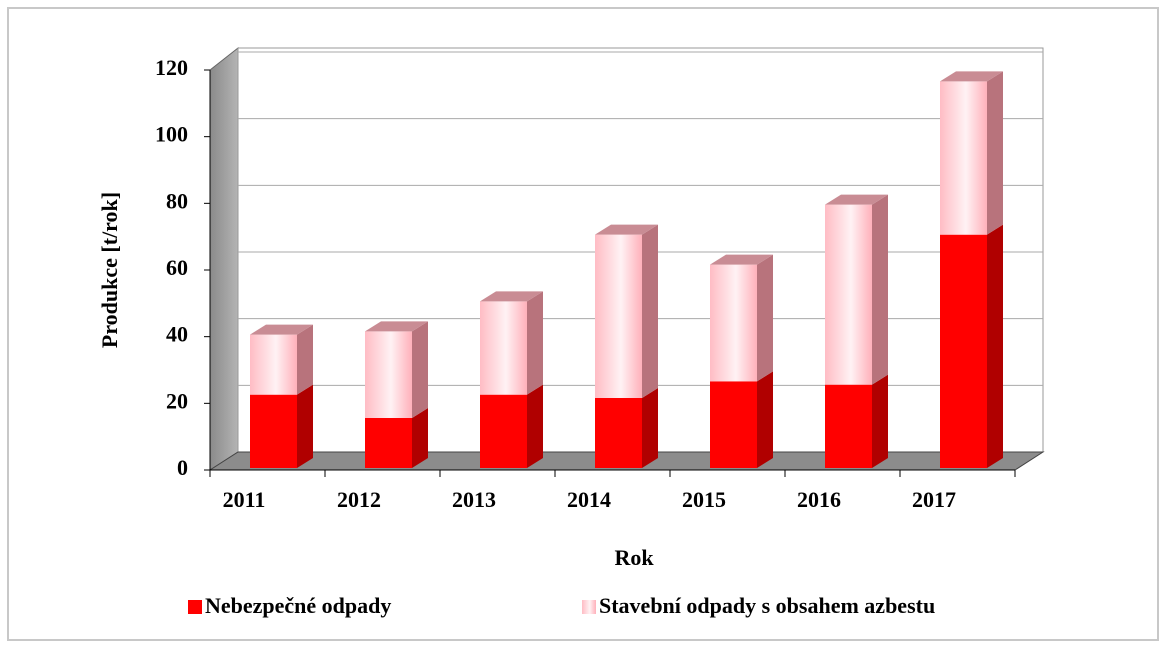  I want to click on y-tick-label: 40, so click(177, 334).